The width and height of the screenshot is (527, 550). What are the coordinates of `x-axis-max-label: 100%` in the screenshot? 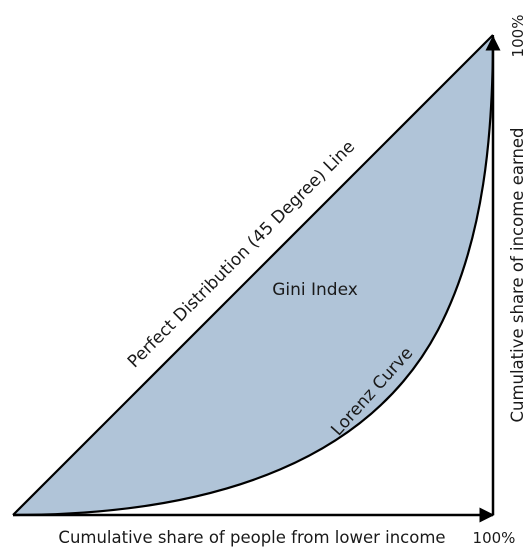 It's located at (494, 538).